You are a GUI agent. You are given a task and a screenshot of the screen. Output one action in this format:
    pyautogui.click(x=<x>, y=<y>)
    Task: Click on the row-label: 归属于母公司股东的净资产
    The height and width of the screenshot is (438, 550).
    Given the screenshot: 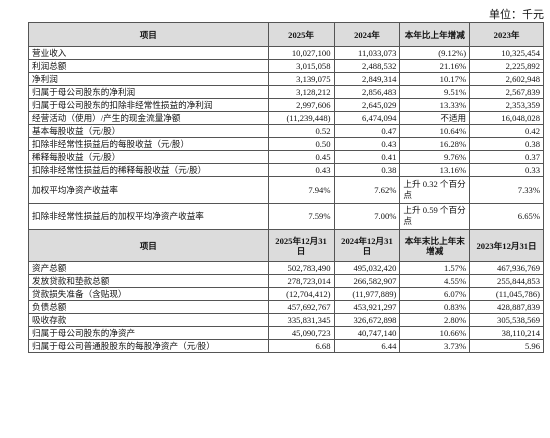 What is the action you would take?
    pyautogui.click(x=148, y=333)
    